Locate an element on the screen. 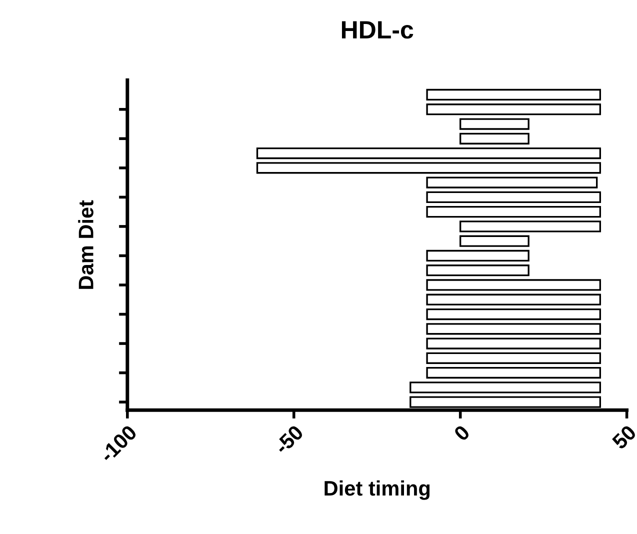 Image resolution: width=637 pixels, height=534 pixels. x-tick-label: -100 is located at coordinates (118, 444).